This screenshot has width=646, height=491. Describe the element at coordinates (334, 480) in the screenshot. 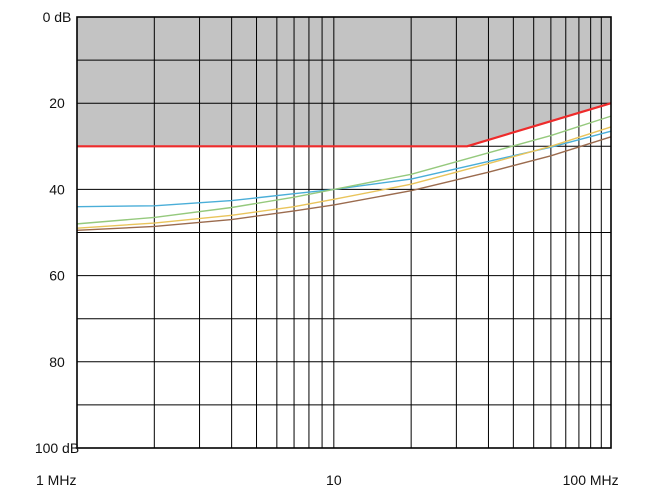

I see `x-tick-label: 10` at that location.